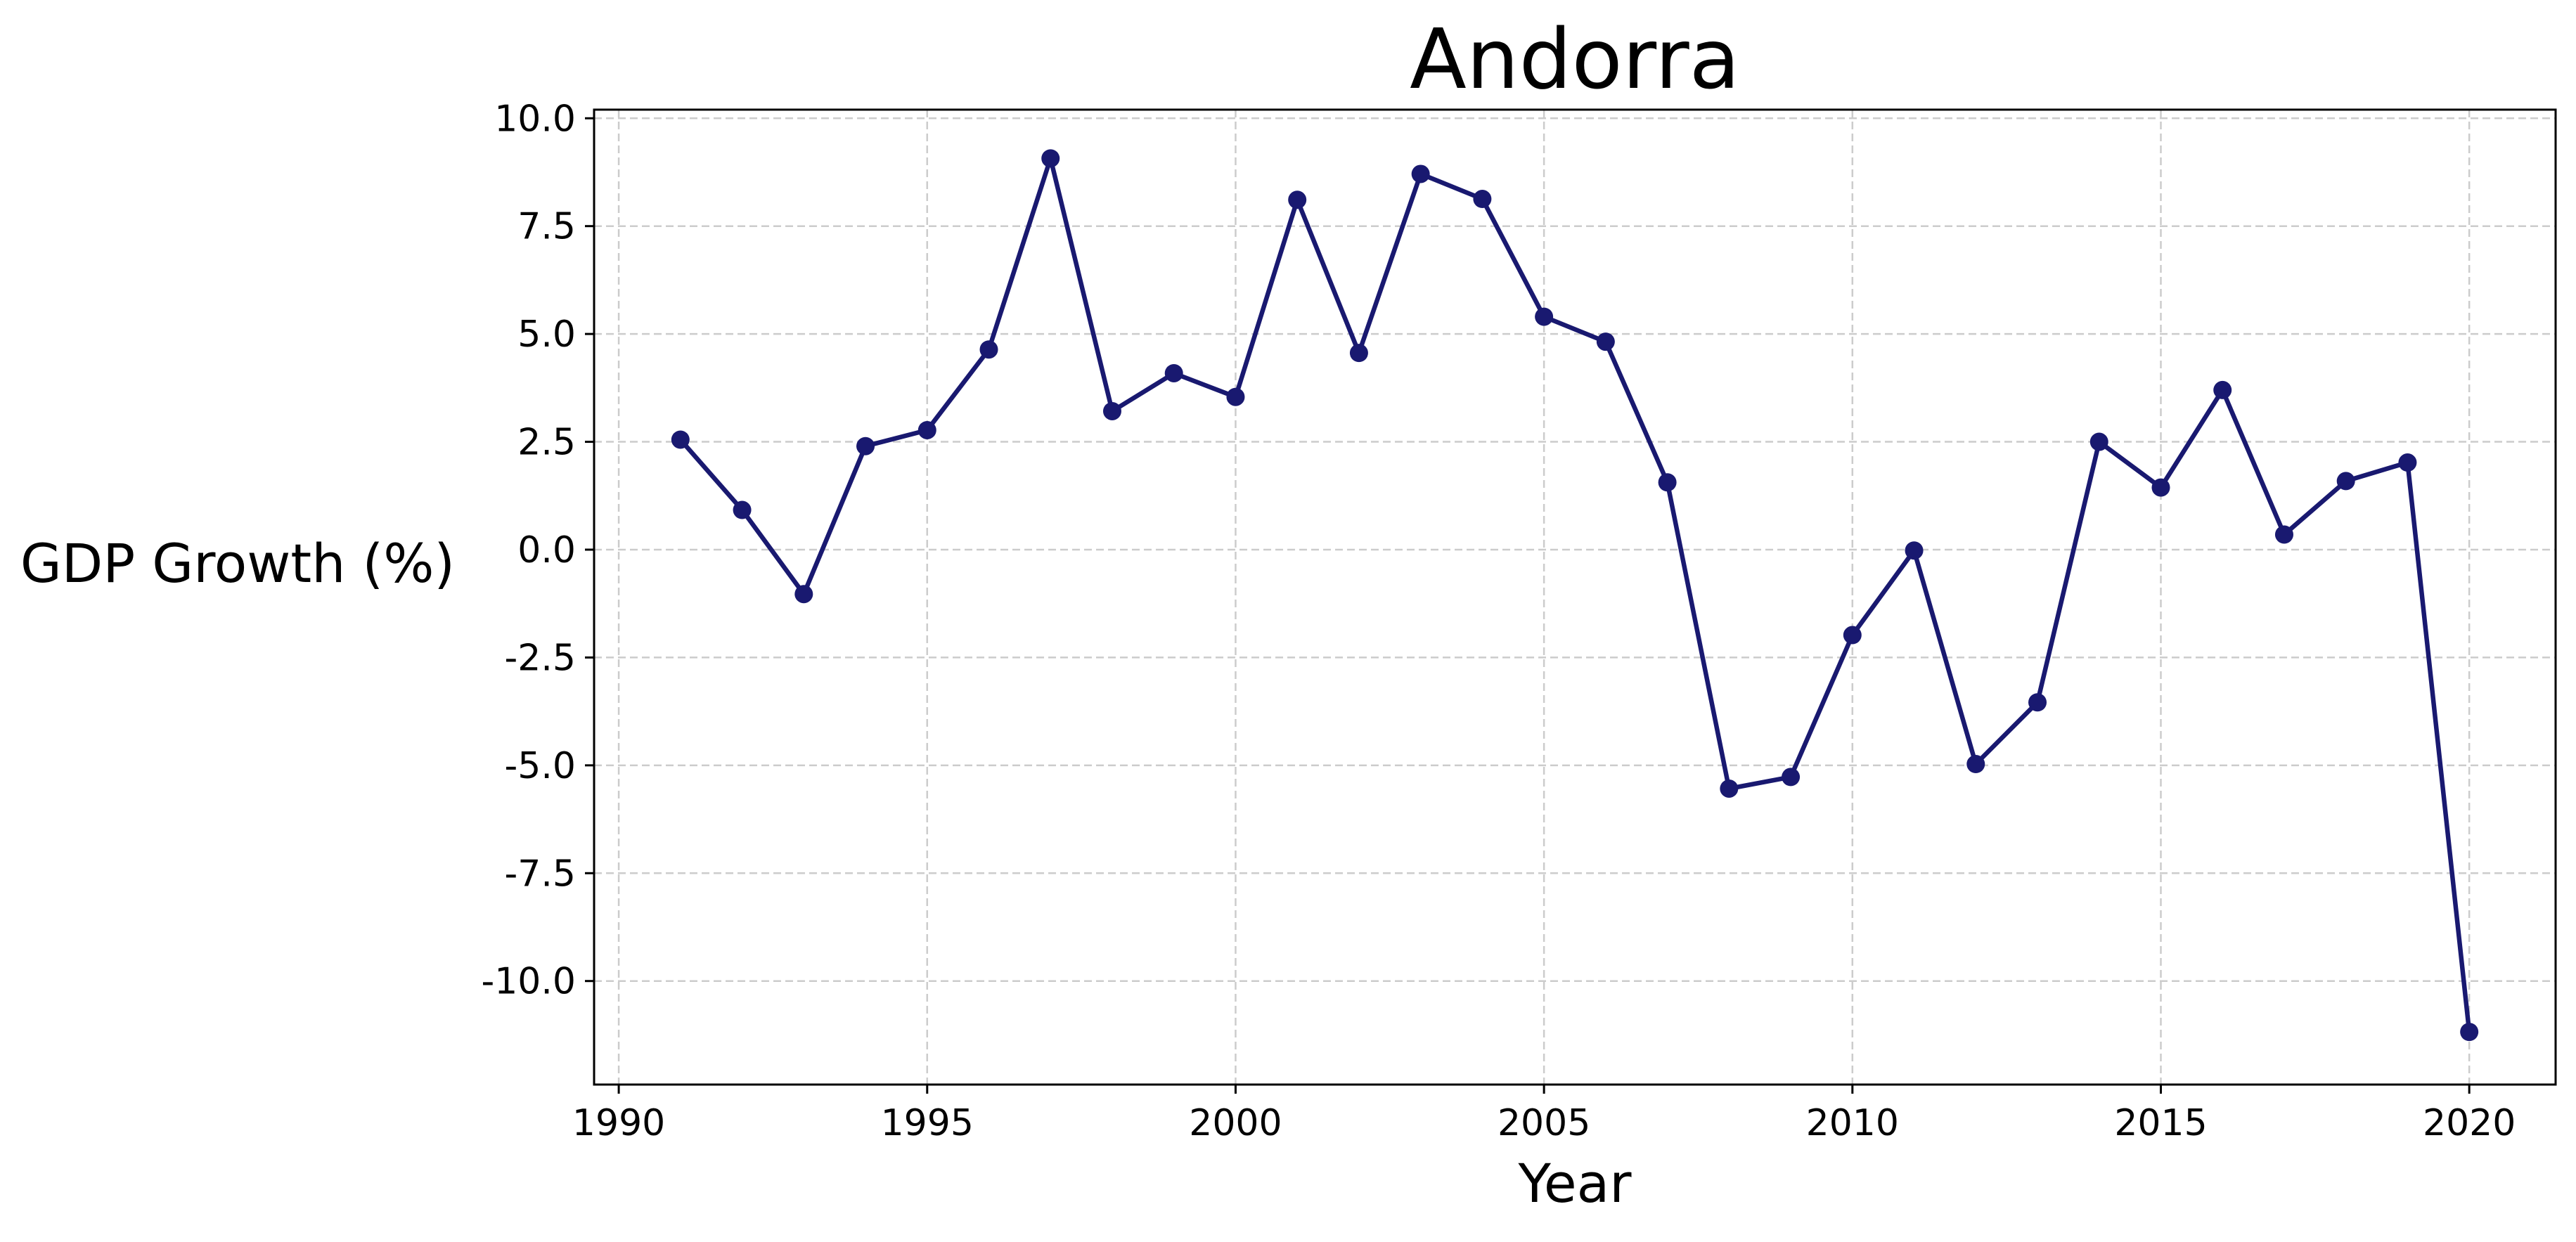  What do you see at coordinates (2469, 1123) in the screenshot?
I see `x-tick-label: 2020` at bounding box center [2469, 1123].